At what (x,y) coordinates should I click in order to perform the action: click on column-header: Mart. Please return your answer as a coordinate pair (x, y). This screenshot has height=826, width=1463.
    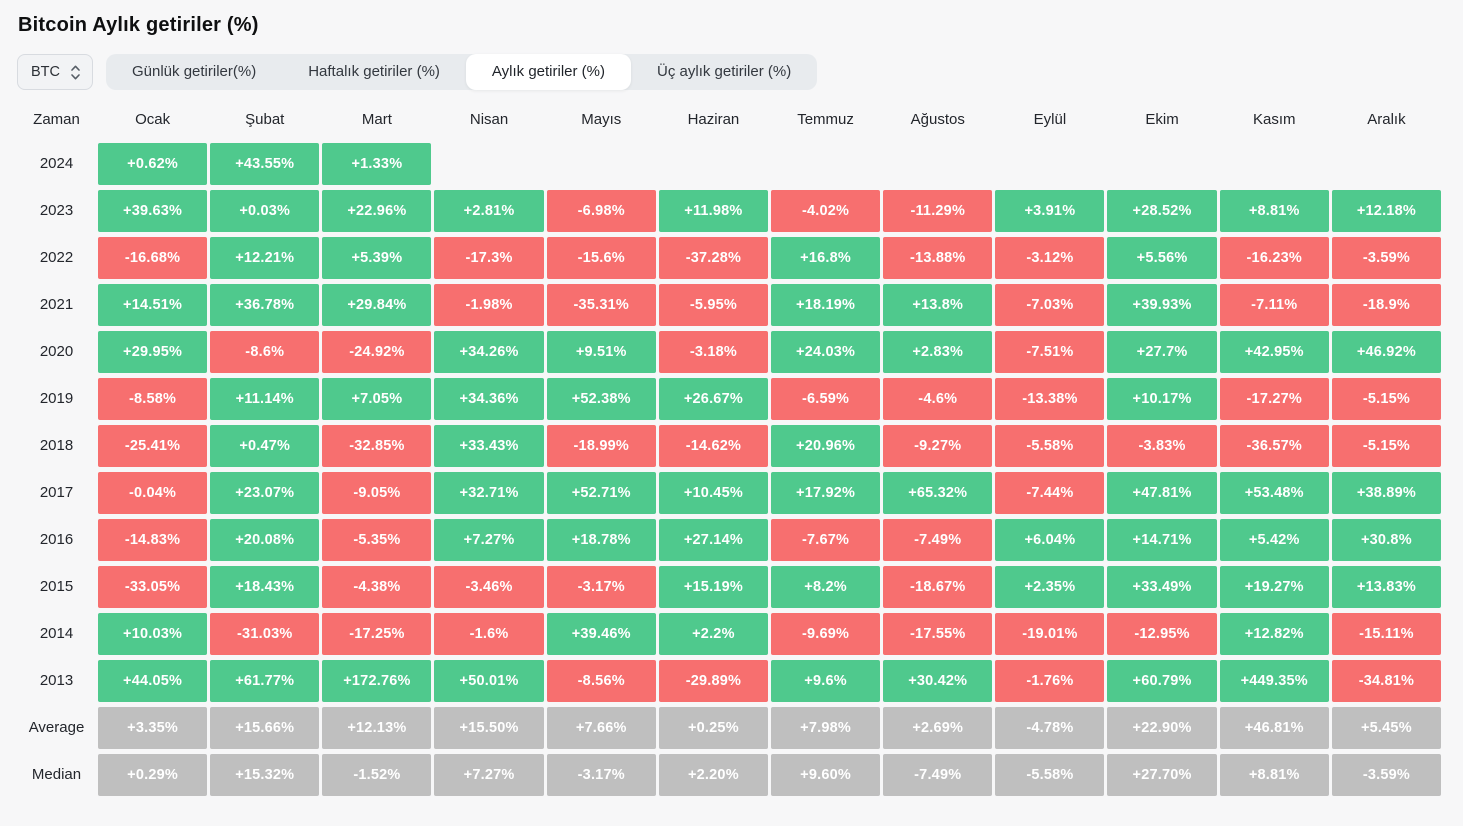
    Looking at the image, I should click on (376, 119).